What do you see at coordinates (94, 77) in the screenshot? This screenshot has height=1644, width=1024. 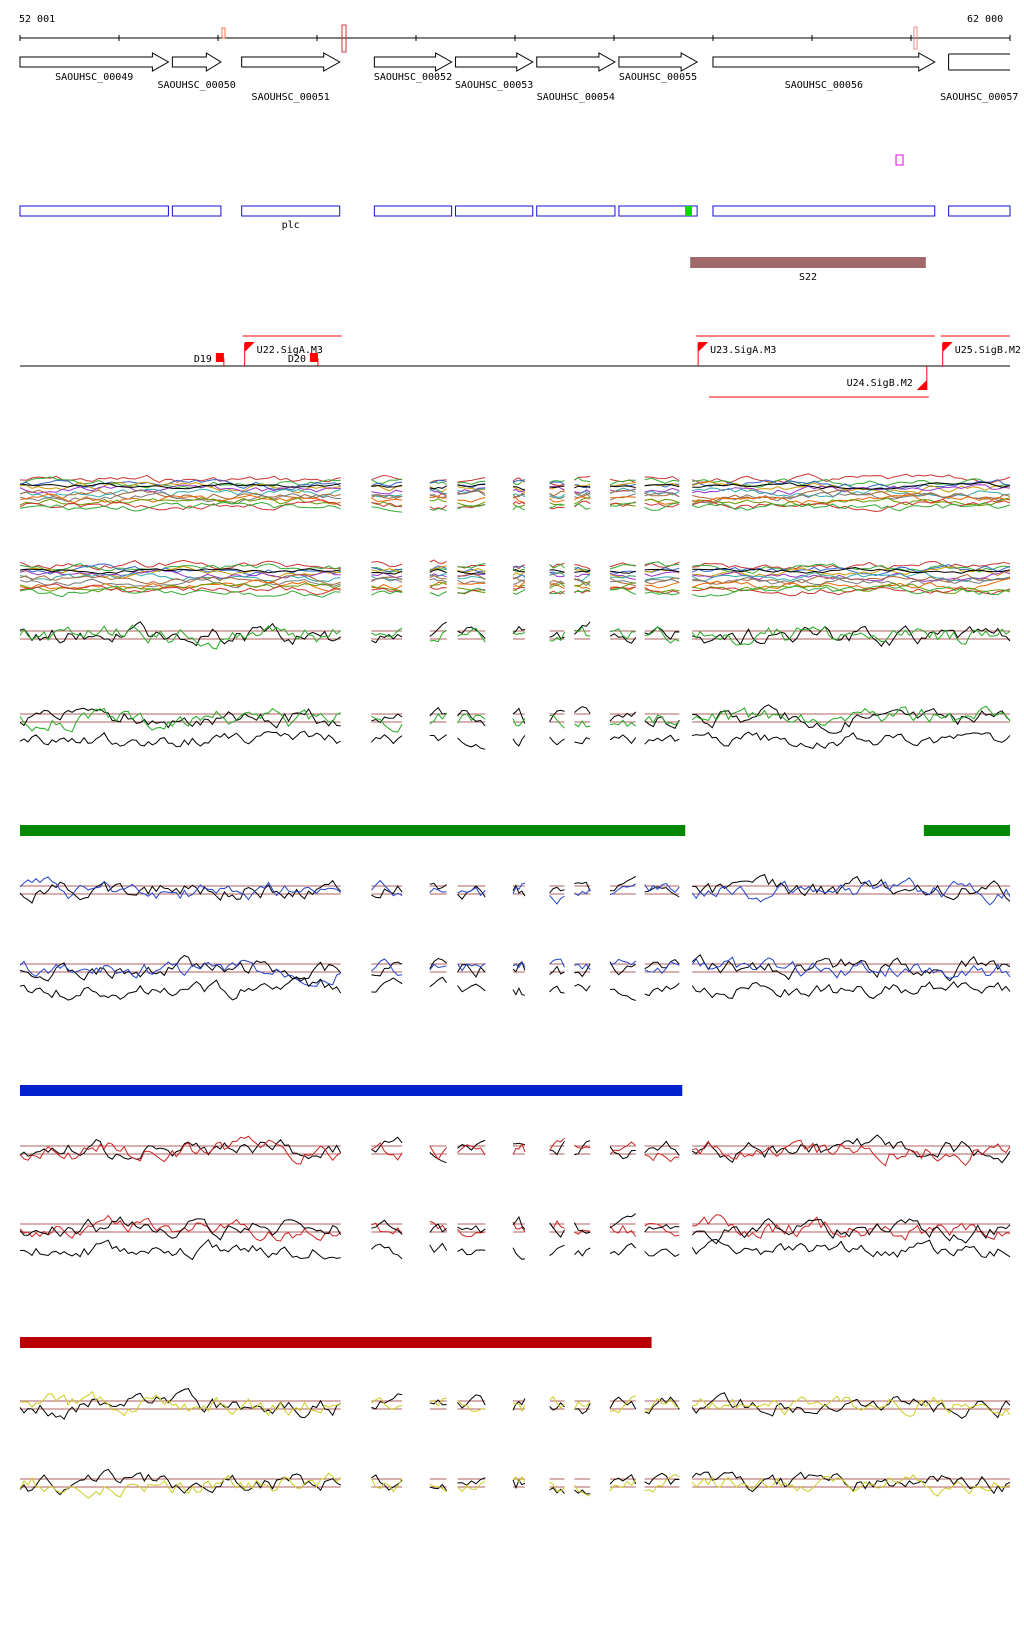 I see `gene-label: SAOUHSC_00049` at bounding box center [94, 77].